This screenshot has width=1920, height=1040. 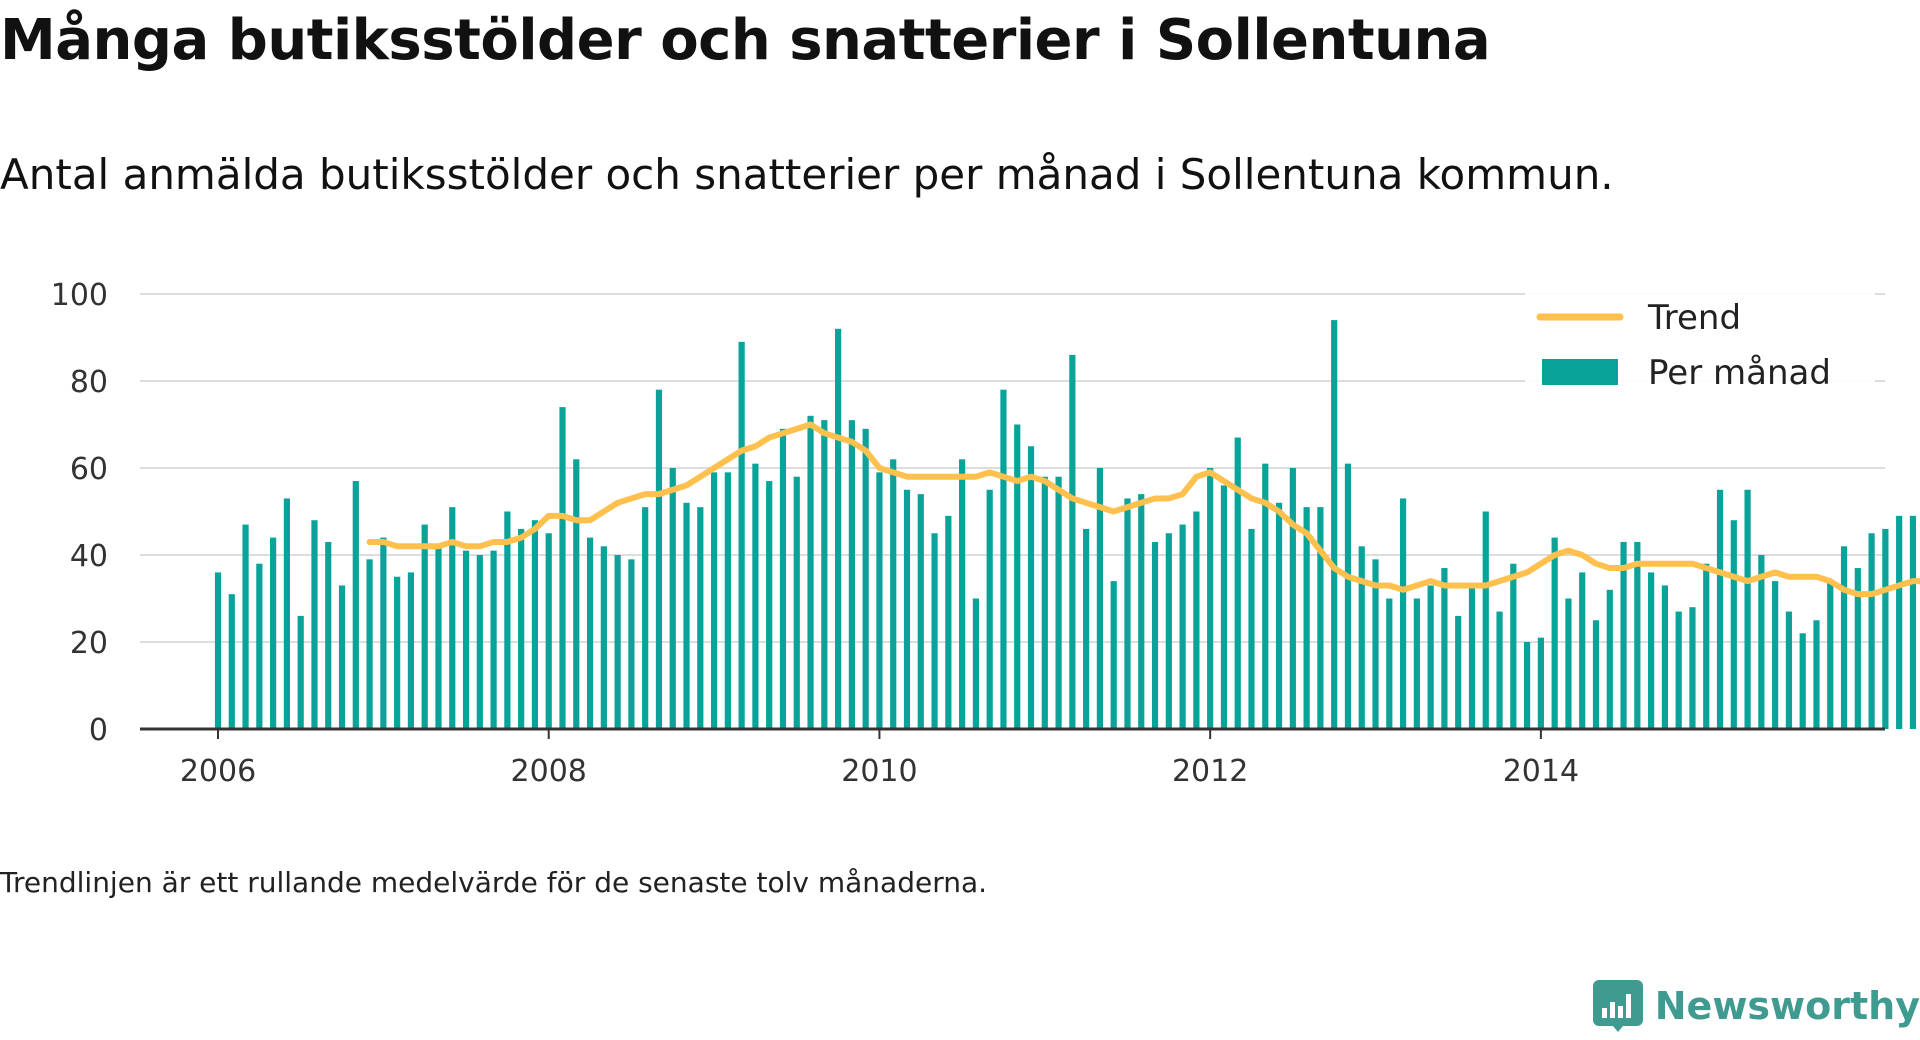 I want to click on y-tick-label: 20, so click(x=89, y=643).